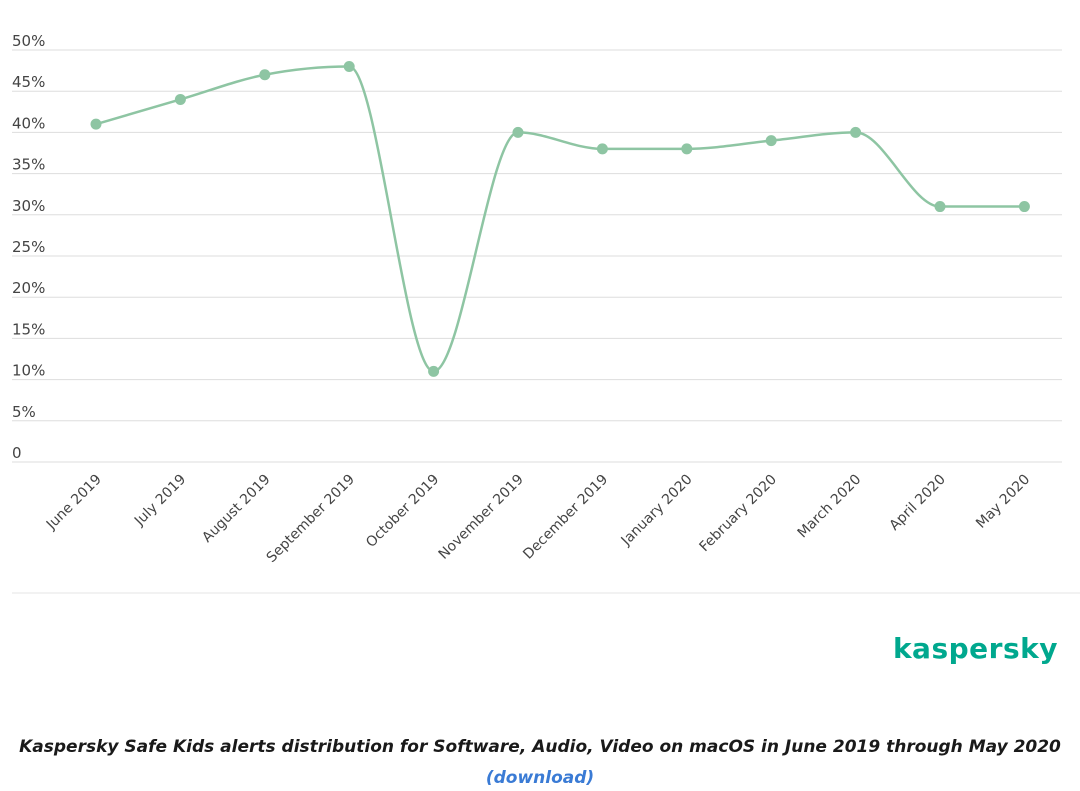 The width and height of the screenshot is (1080, 791). I want to click on y-axis-ticks: 0 5% 10% 15% 20% 25% 30% 35% 40% 45% 50%, so click(28, 247).